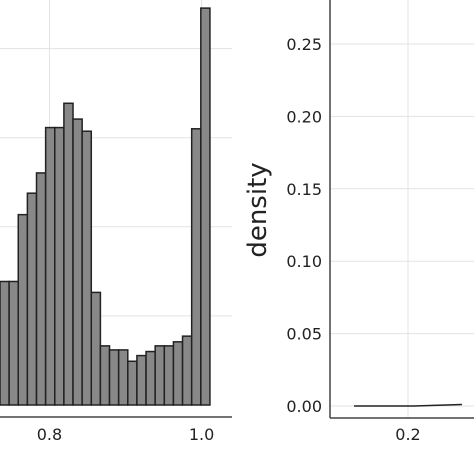 The image size is (474, 474). I want to click on right-y-tick-labels: 0.00 0.05 0.10 0.15 0.20 0.25, so click(304, 225).